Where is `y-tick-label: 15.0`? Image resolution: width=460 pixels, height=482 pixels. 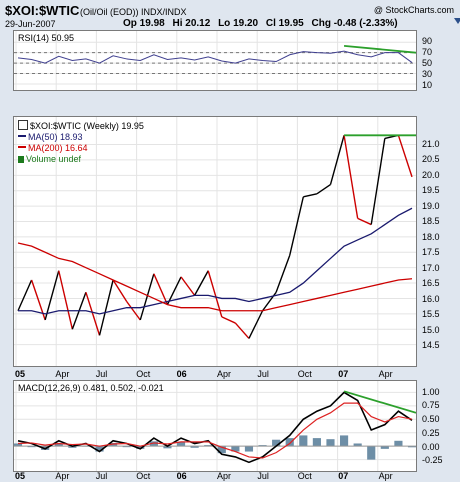 y-tick-label: 15.0 is located at coordinates (431, 329).